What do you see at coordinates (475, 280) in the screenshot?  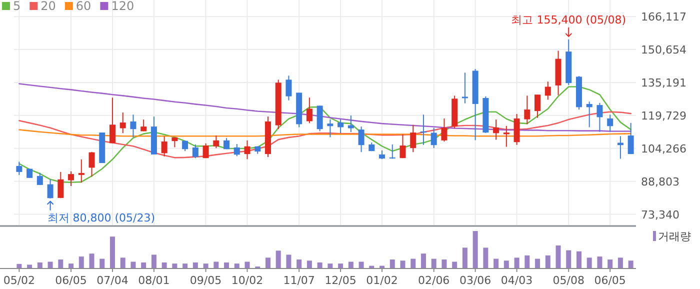 I see `x-tick-label: 03/06` at bounding box center [475, 280].